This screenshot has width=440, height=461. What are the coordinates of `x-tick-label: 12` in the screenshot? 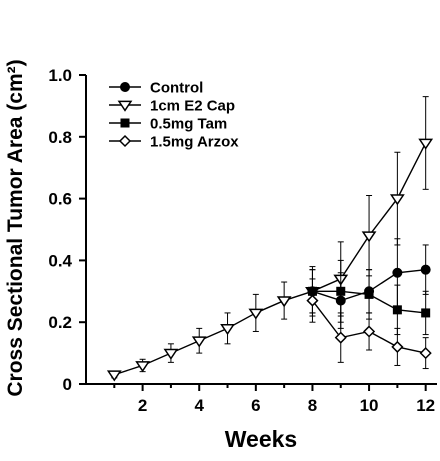 It's located at (425, 405).